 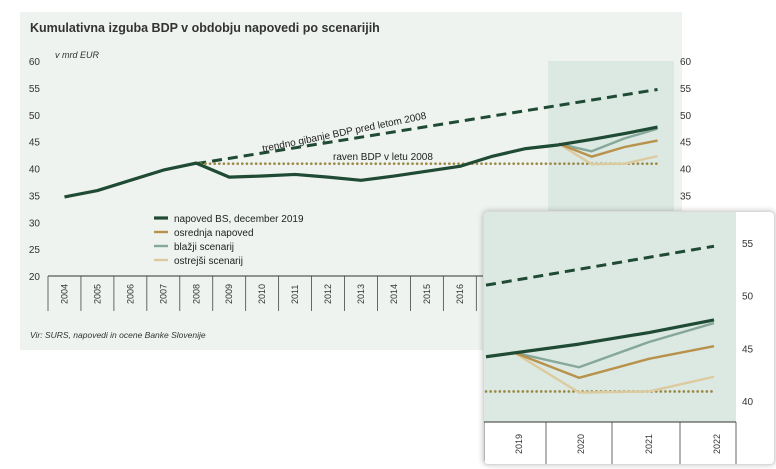 What do you see at coordinates (610, 442) in the screenshot?
I see `zoom-x-axis: 2019 2020 2021 2022` at bounding box center [610, 442].